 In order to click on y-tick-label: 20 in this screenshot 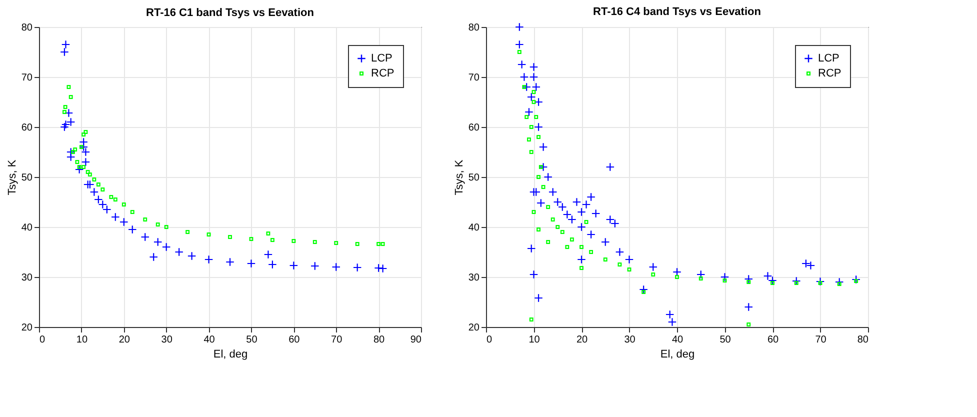, I will do `click(27, 328)`.